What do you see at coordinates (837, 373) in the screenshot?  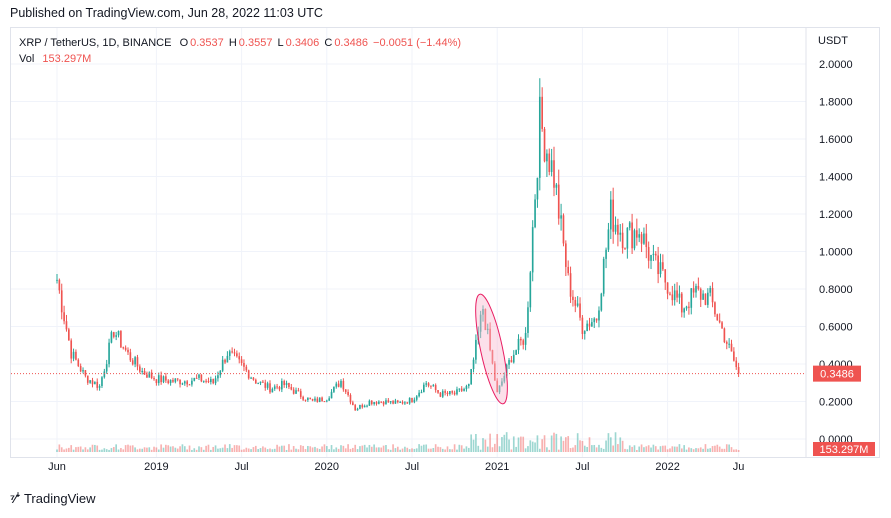 I see `last-price-badge` at bounding box center [837, 373].